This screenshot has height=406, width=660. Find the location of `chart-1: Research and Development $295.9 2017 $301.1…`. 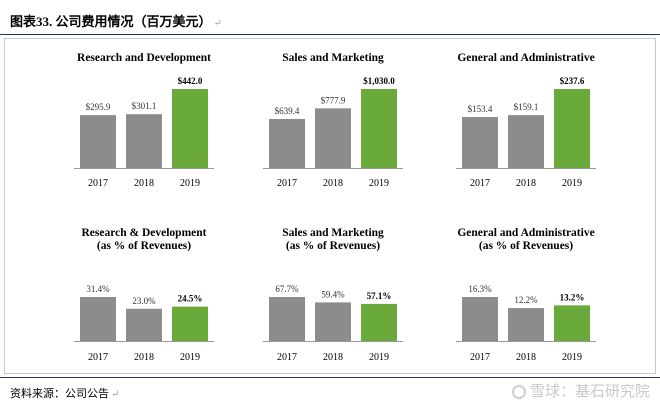

chart-1: Research and Development $295.9 2017 $301.1… is located at coordinates (144, 120).